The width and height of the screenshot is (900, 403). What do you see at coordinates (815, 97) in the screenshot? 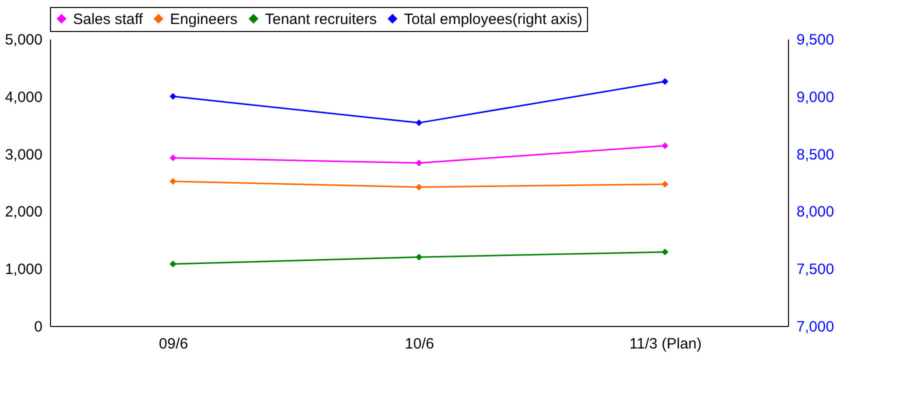
I see `y2-tick-label: 9,000` at bounding box center [815, 97].